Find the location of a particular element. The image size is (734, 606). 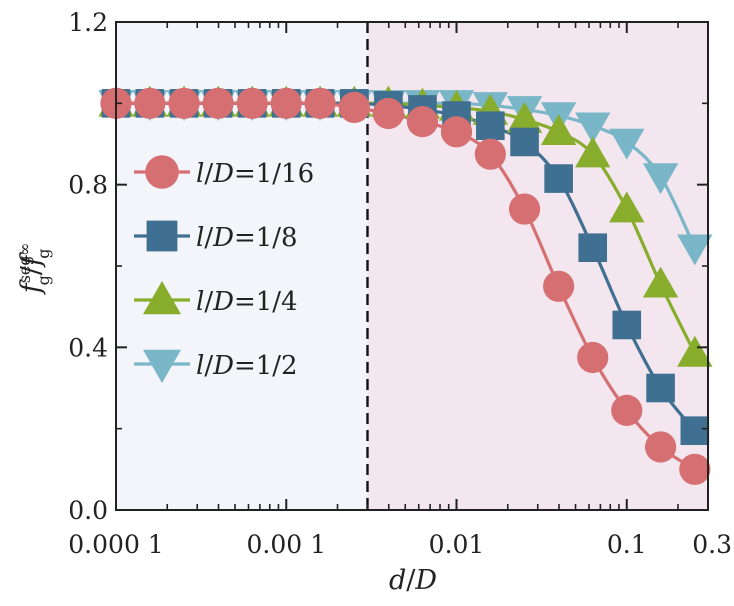

svg-text: fsegg/f∞g is located at coordinates (34, 269).